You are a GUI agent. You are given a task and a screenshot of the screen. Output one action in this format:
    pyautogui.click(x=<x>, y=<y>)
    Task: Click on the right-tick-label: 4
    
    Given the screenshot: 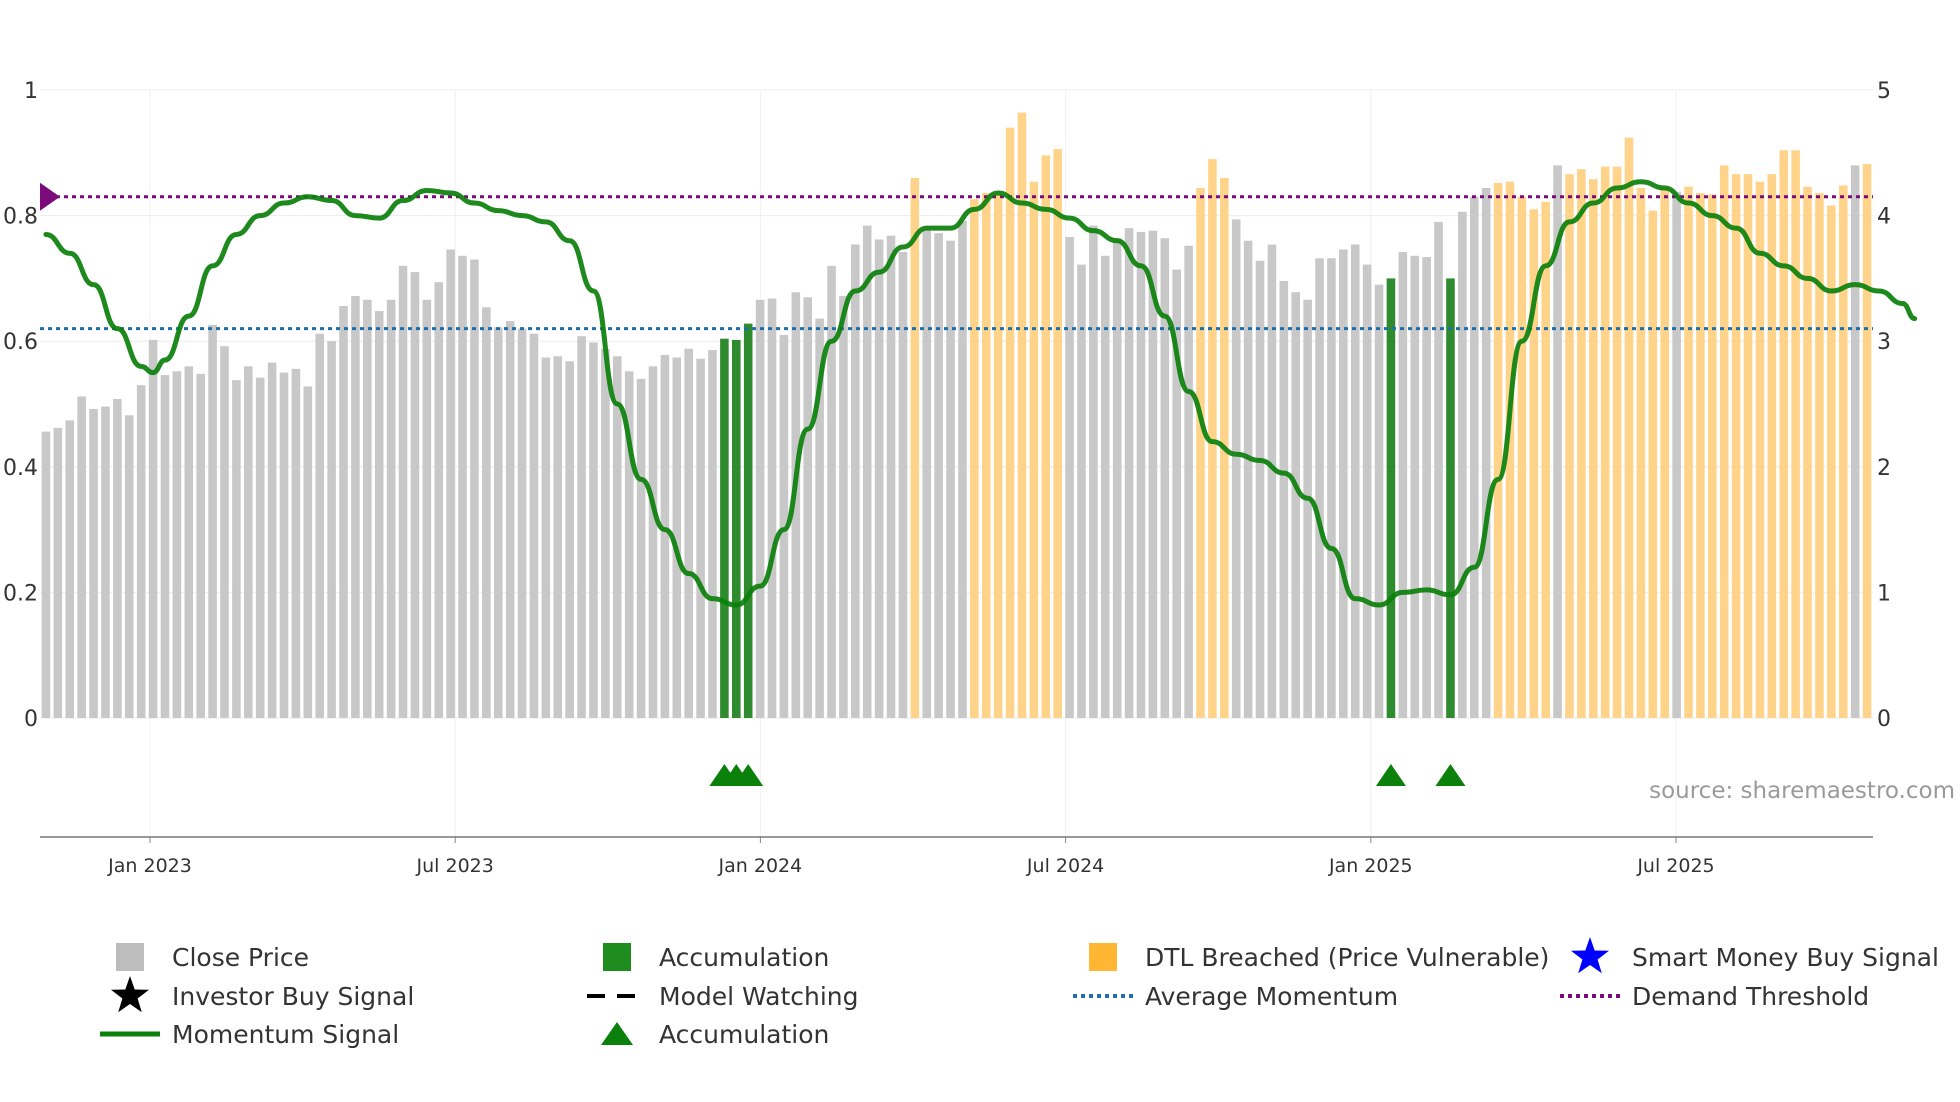 What is the action you would take?
    pyautogui.click(x=1884, y=217)
    